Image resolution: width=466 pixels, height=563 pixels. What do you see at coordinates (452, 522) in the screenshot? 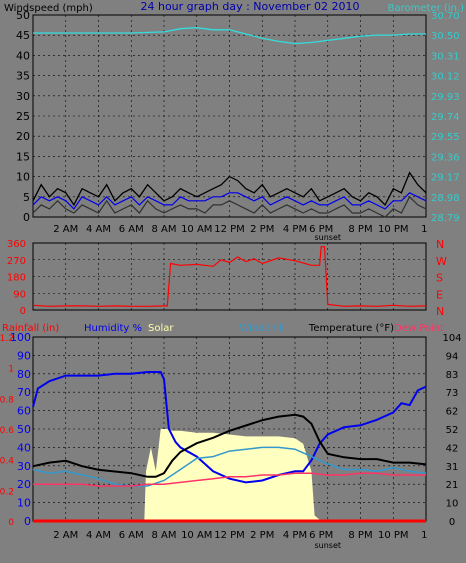
I see `temp-y-tick: 0` at bounding box center [452, 522].